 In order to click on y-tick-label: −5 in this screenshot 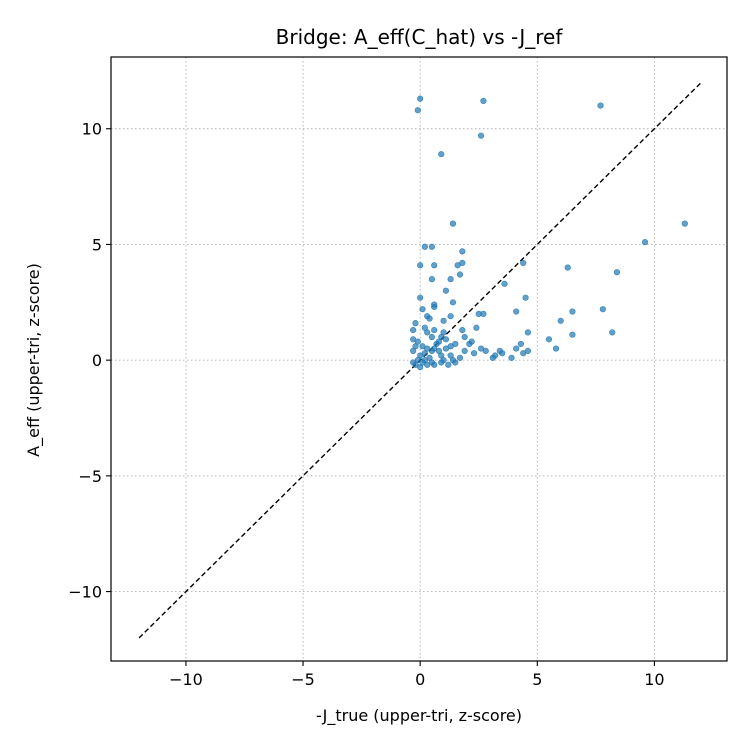, I will do `click(90, 476)`.